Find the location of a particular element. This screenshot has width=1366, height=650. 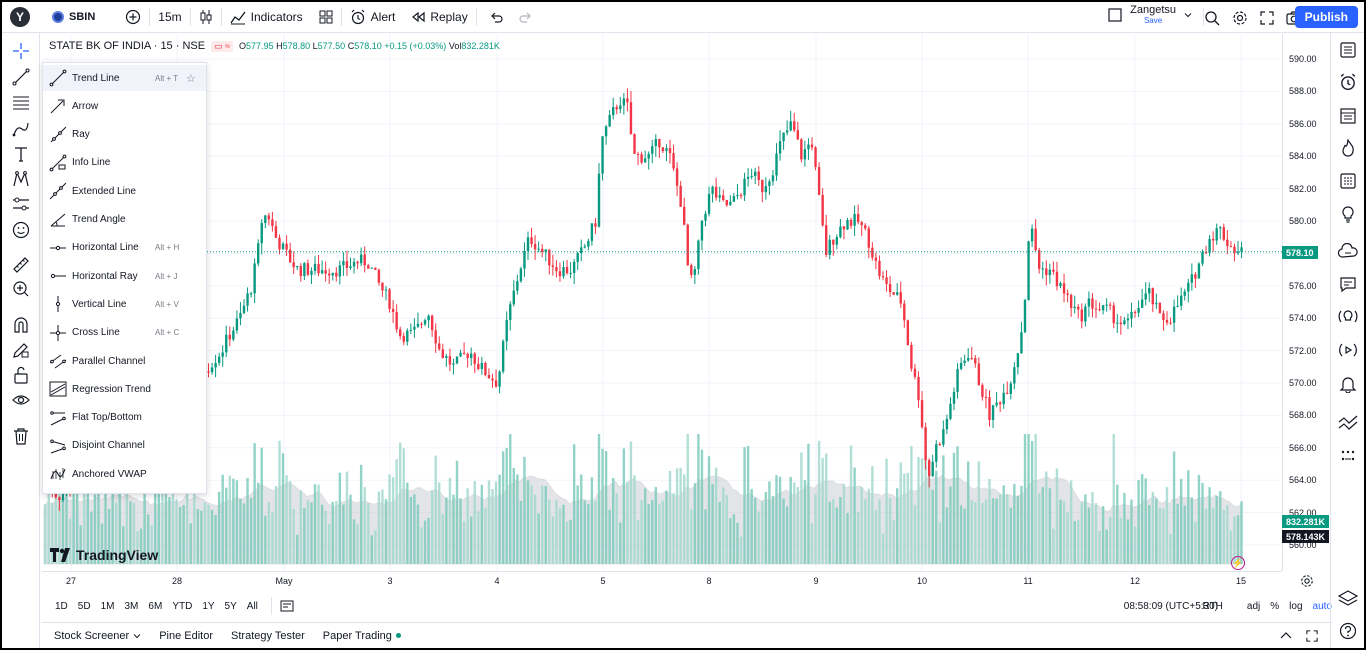

minds-button is located at coordinates (1348, 252).